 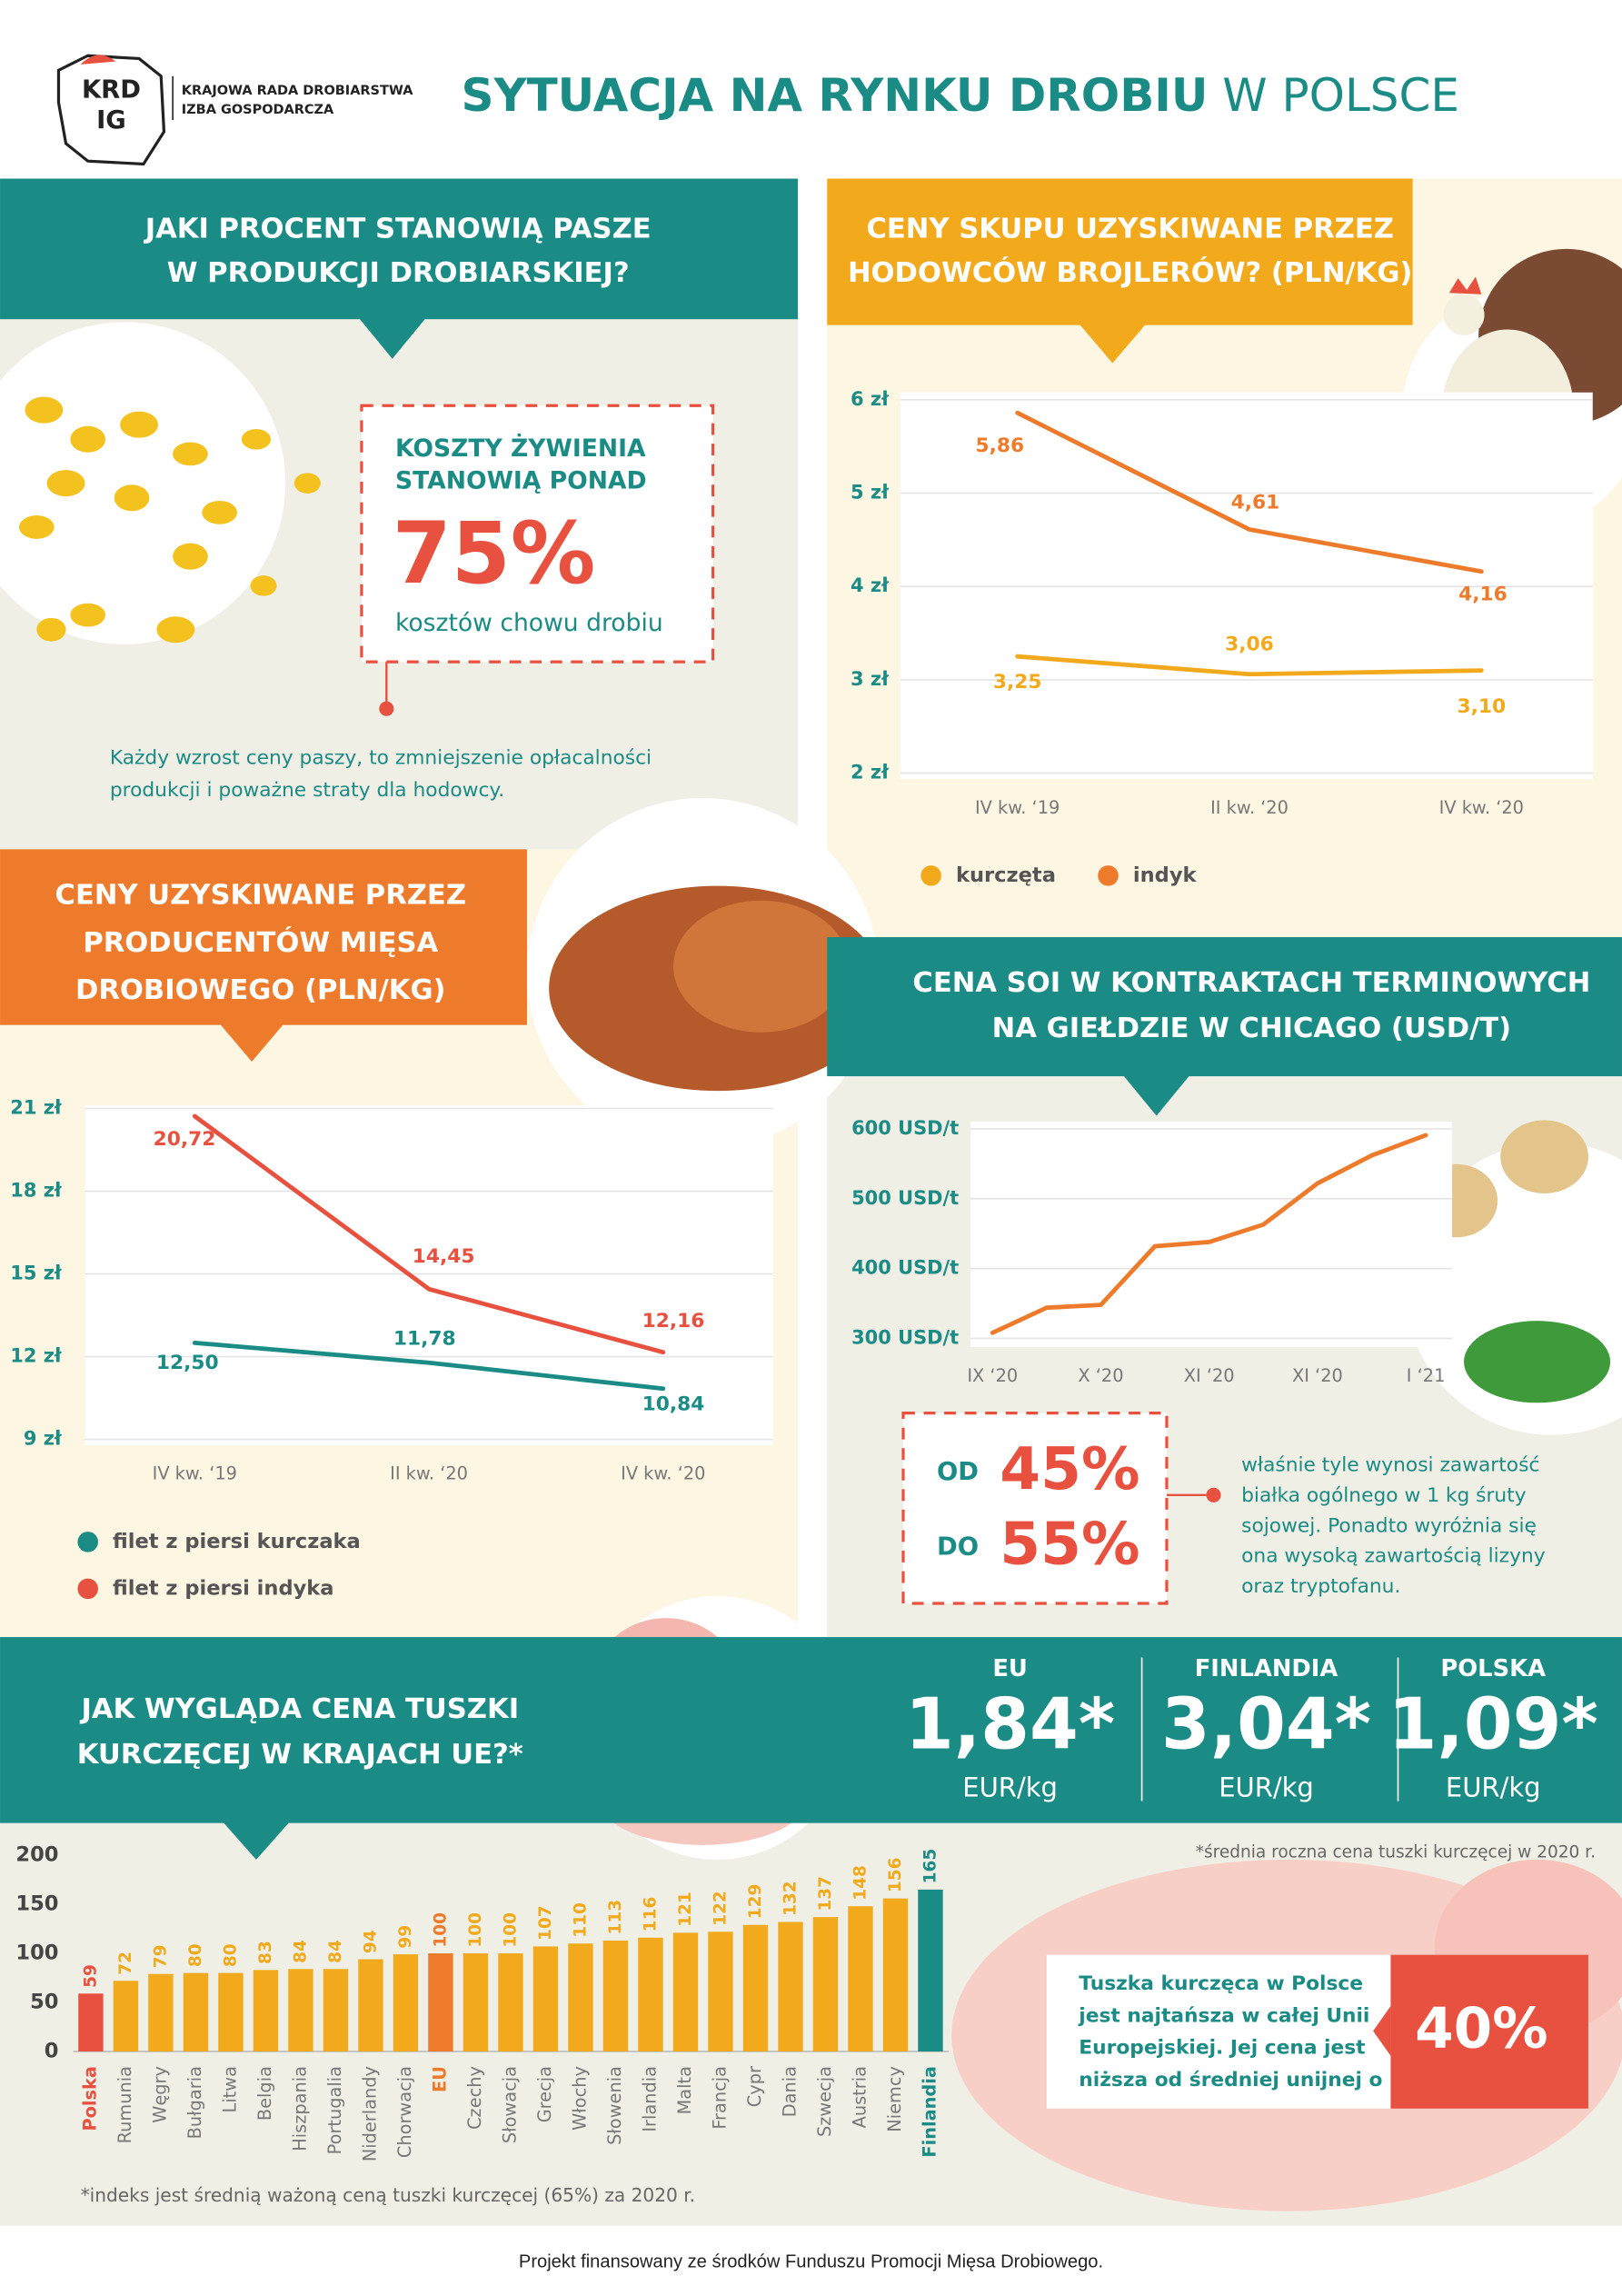 I want to click on y-tick-label: 12 zł, so click(x=36, y=1356).